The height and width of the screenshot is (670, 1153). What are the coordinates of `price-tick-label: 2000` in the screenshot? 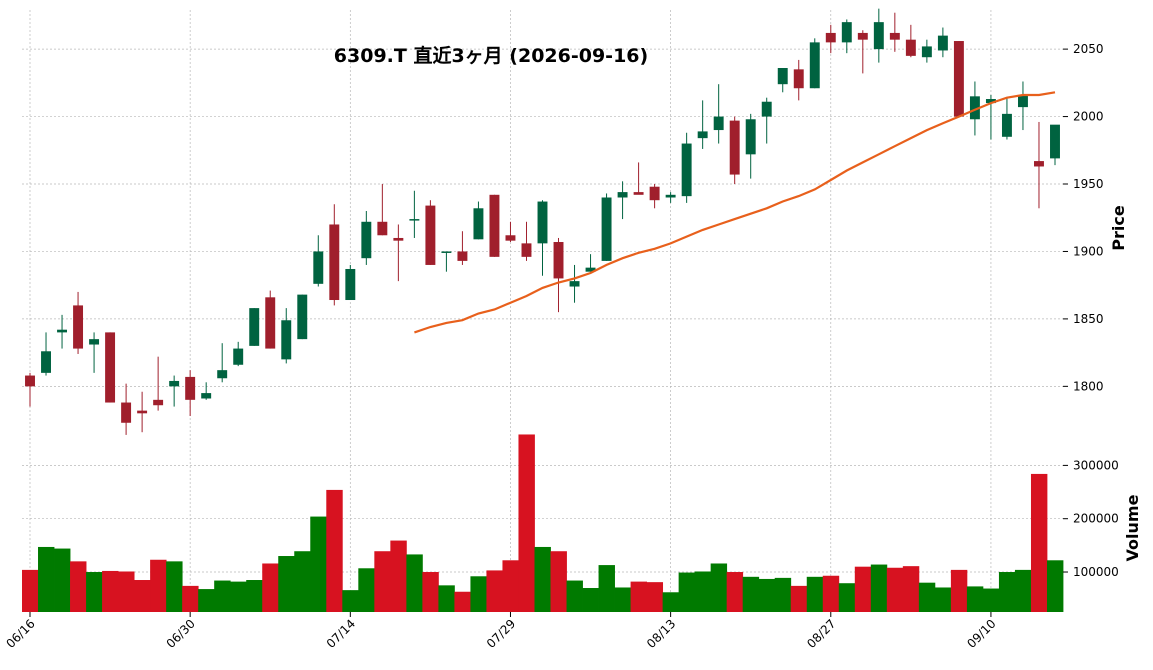 It's located at (1088, 117).